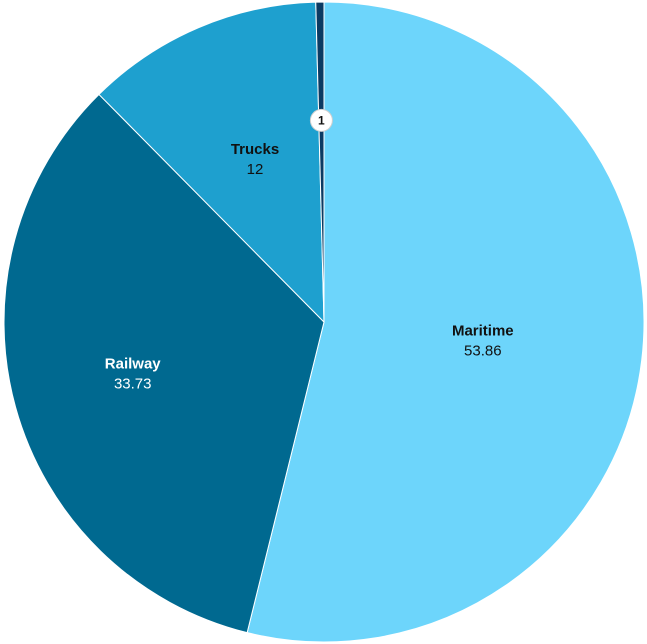  I want to click on slice-annotation-badge: 1, so click(321, 120).